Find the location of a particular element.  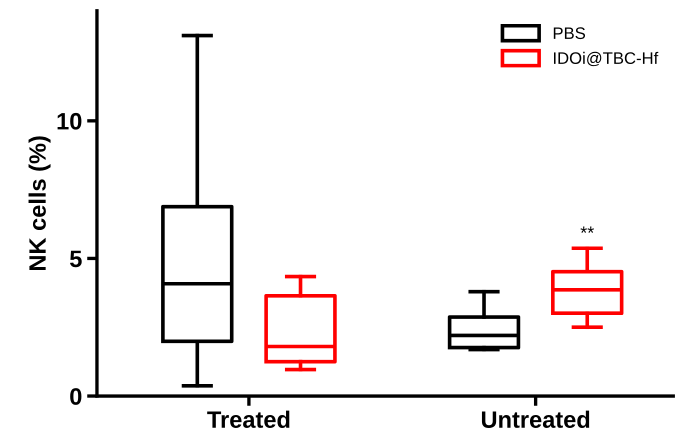

y-tick-label: 0 is located at coordinates (76, 396).